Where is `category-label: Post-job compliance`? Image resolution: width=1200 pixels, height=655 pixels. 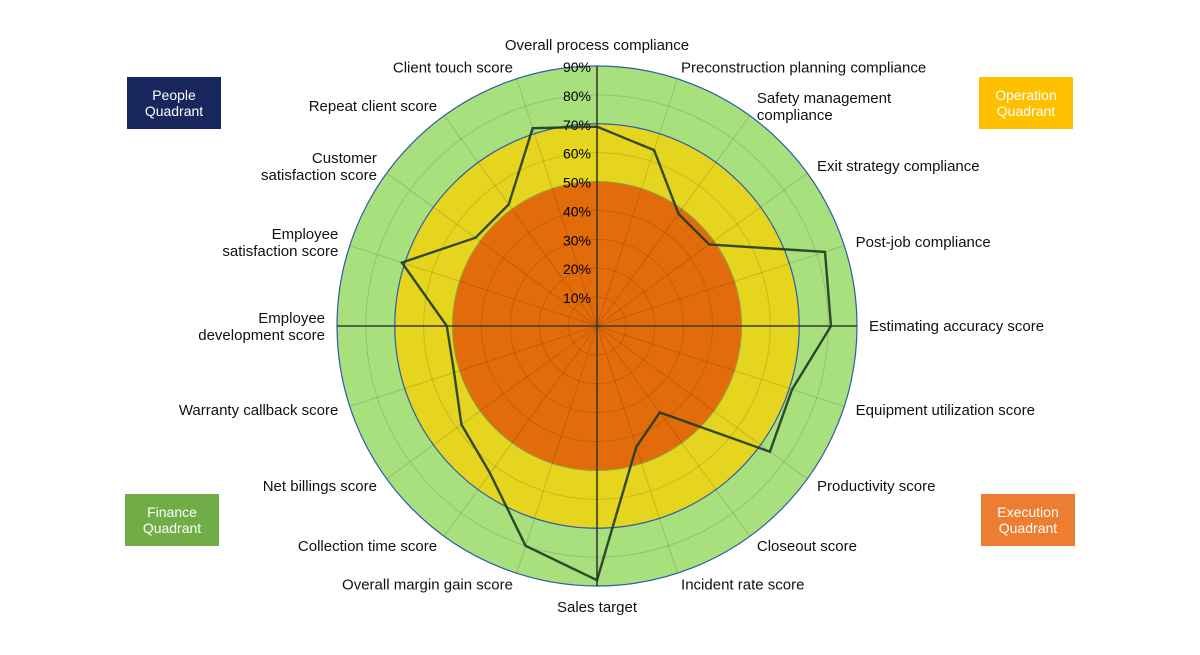
category-label: Post-job compliance is located at coordinates (923, 242).